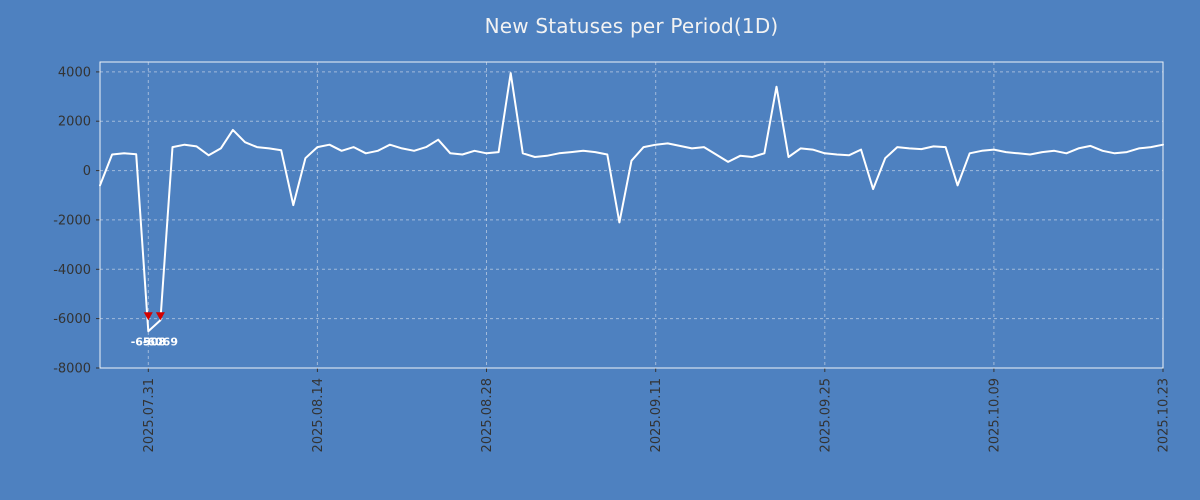 The image size is (1200, 500). I want to click on x-tick-label: 2025.07.31, so click(149, 415).